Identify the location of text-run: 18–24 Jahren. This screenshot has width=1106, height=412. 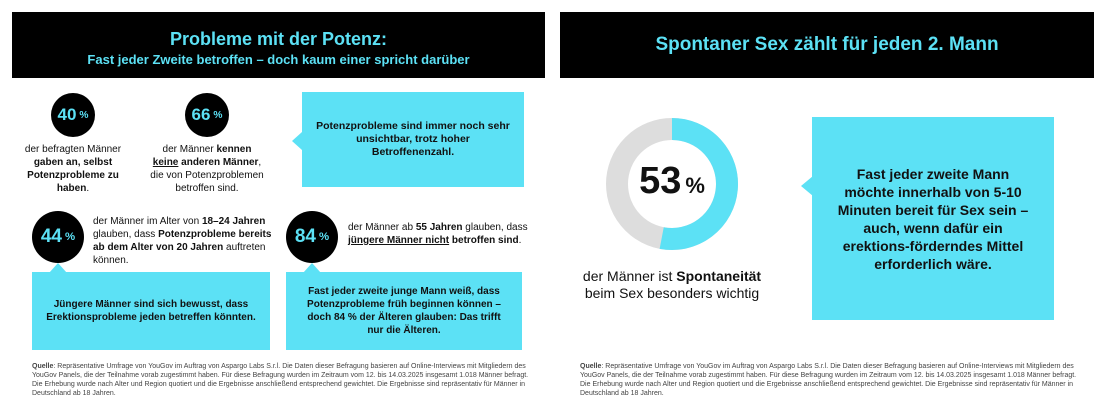
(233, 221).